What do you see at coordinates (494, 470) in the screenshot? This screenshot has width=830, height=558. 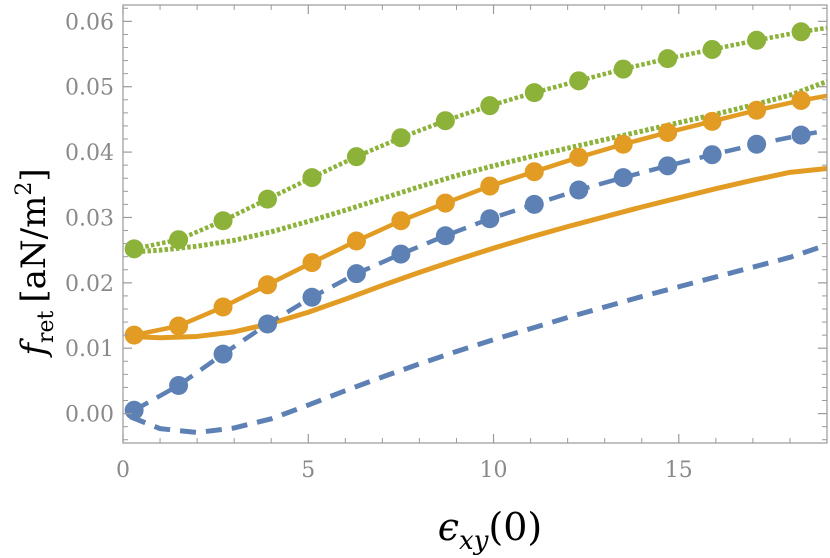 I see `x-tick-label: 10` at bounding box center [494, 470].